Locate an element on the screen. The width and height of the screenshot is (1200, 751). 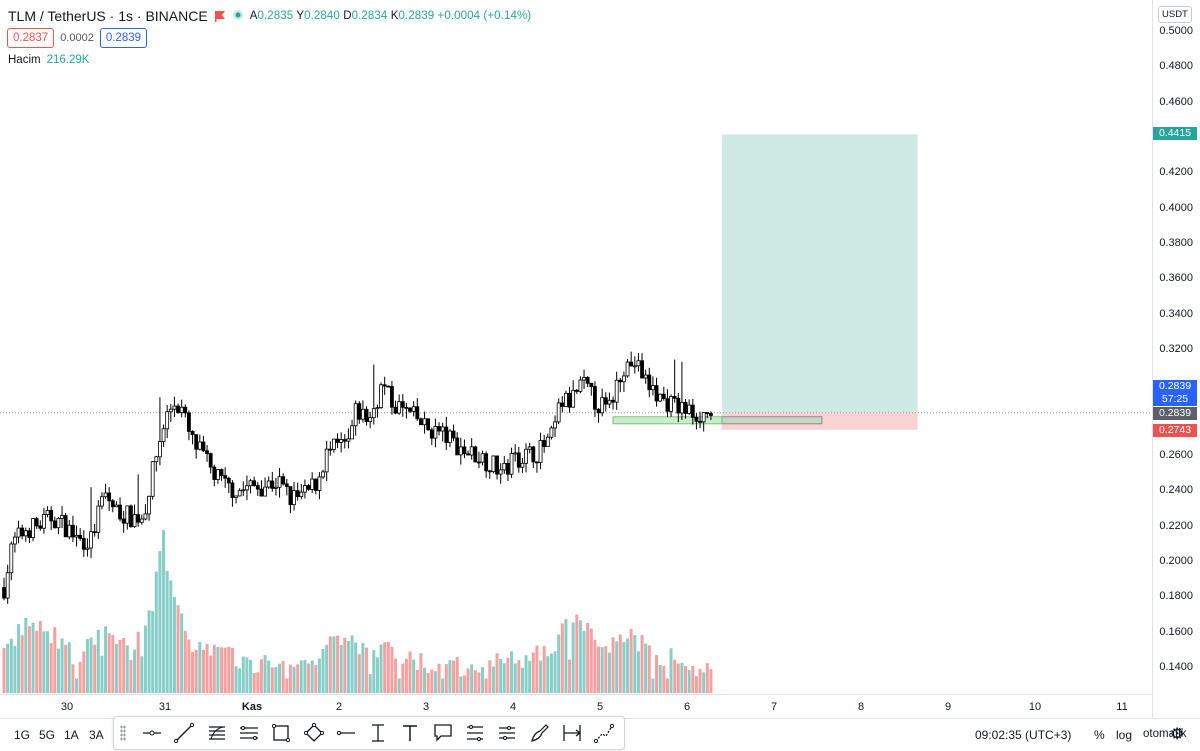
range-3m-button: 3A is located at coordinates (96, 735).